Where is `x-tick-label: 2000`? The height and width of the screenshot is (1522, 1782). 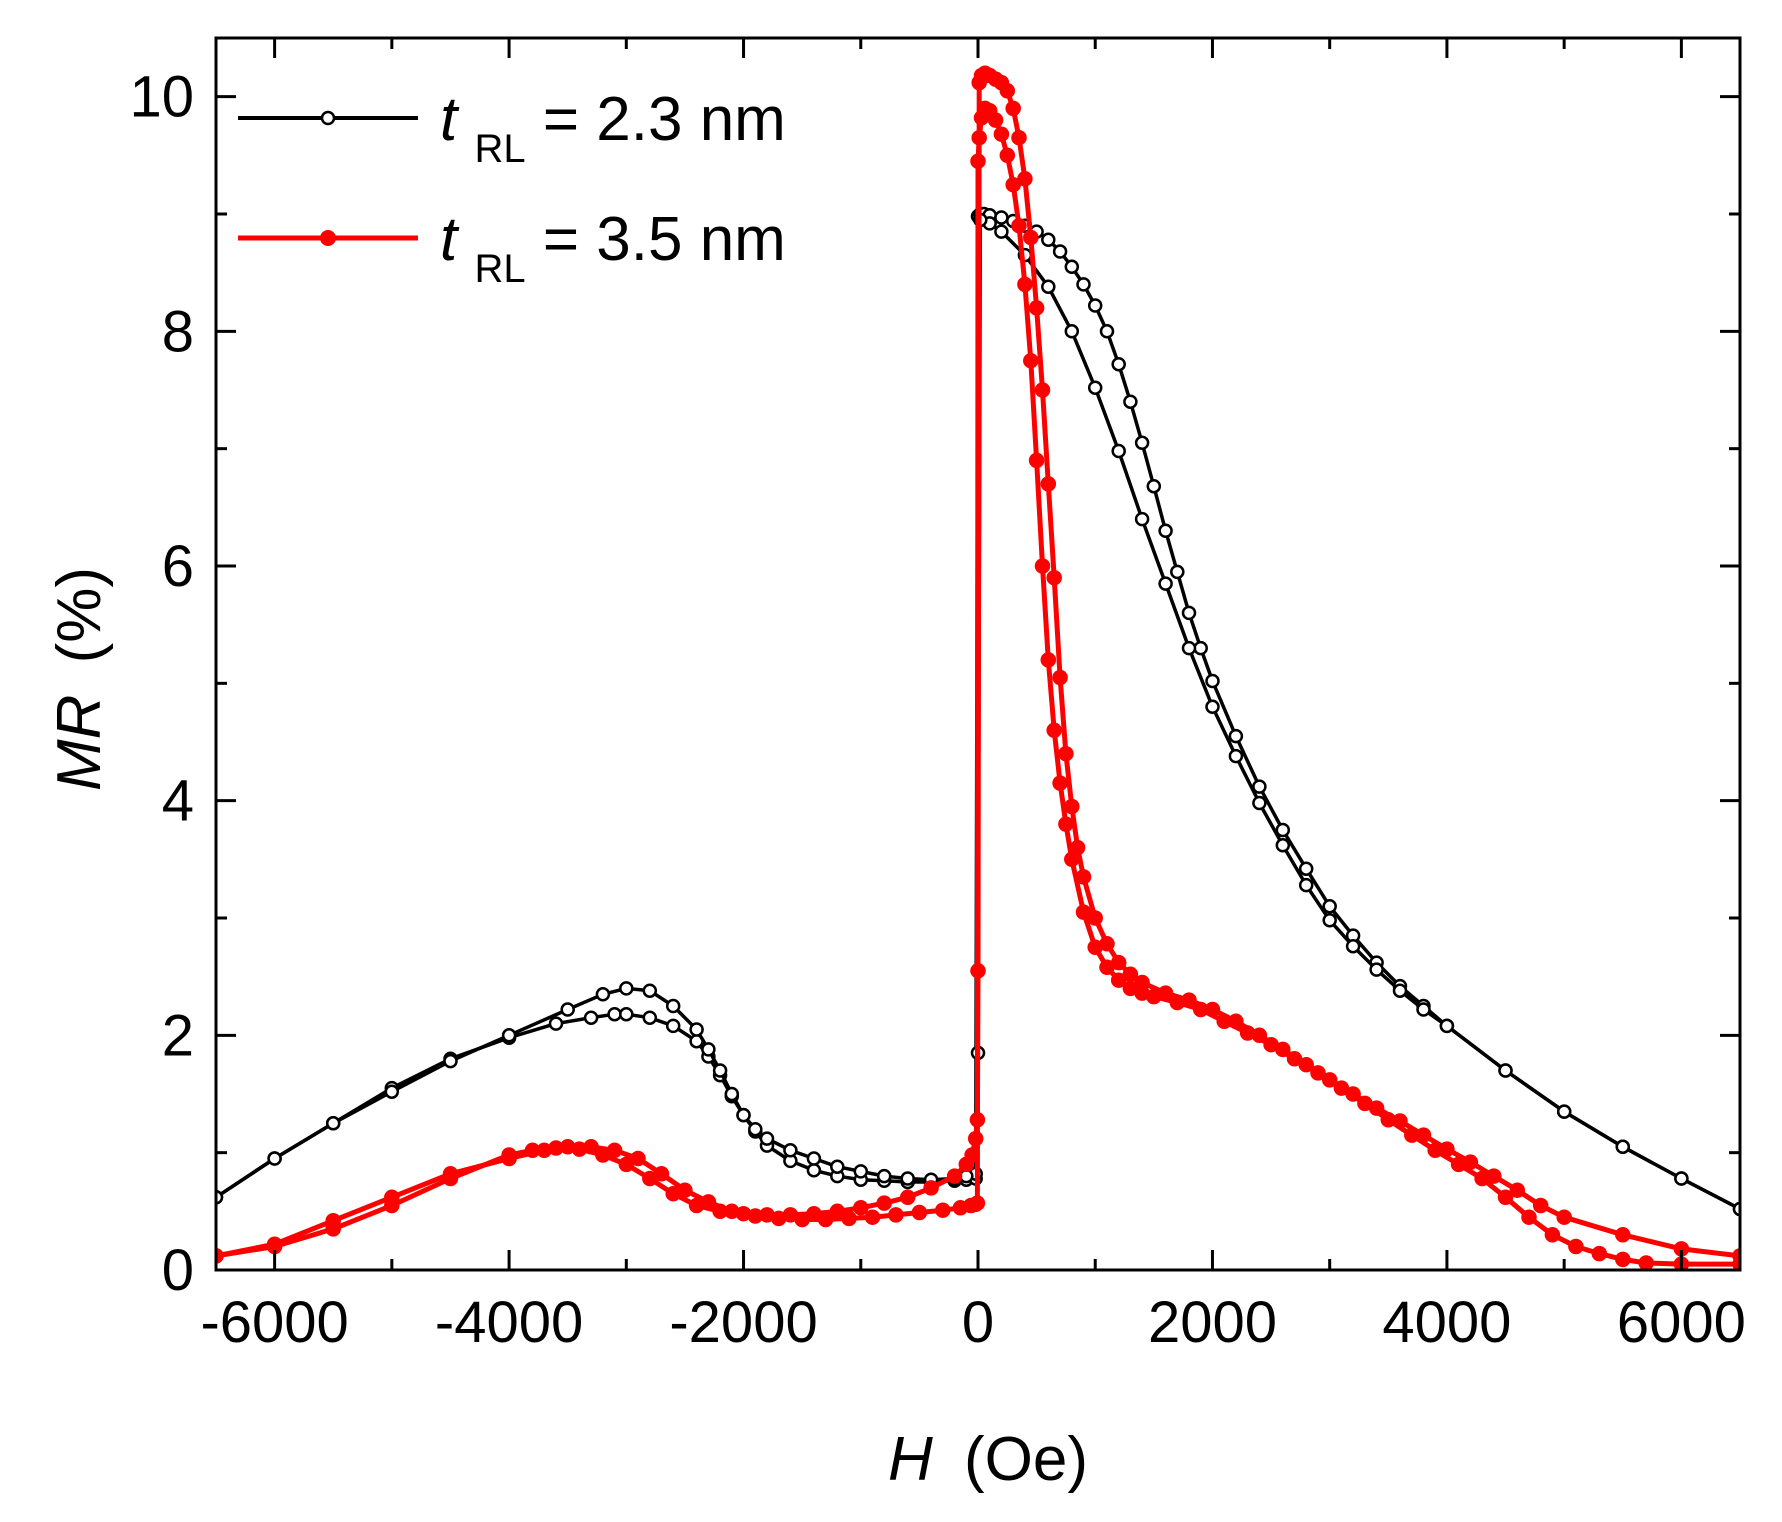
x-tick-label: 2000 is located at coordinates (1212, 1322).